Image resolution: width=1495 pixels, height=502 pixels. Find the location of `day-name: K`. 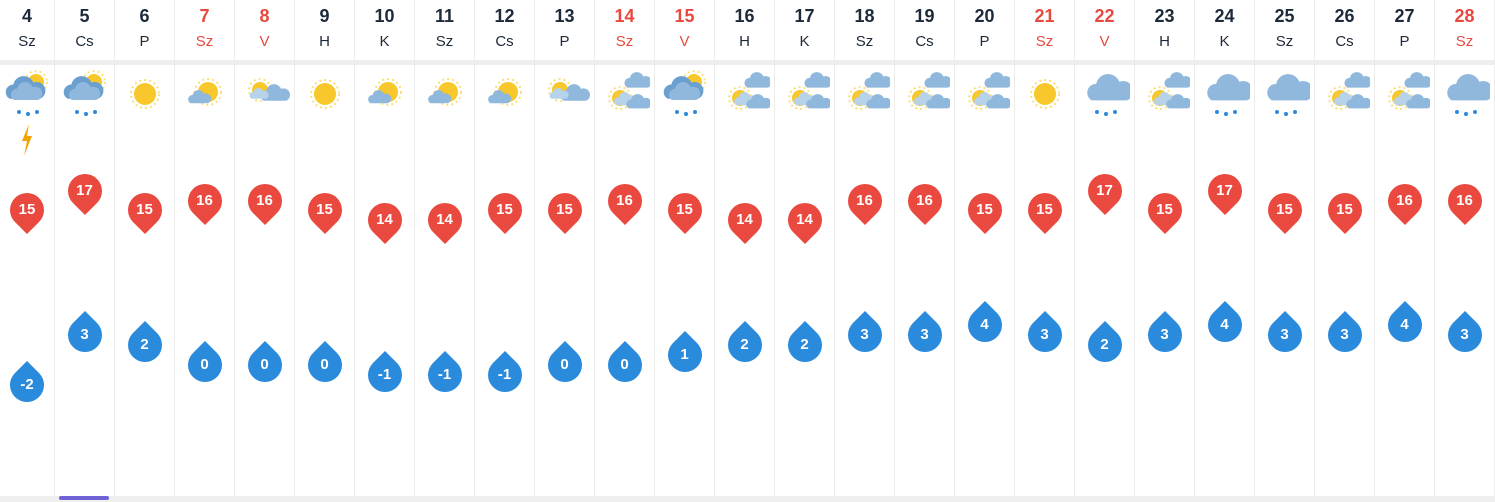

day-name: K is located at coordinates (1224, 41).